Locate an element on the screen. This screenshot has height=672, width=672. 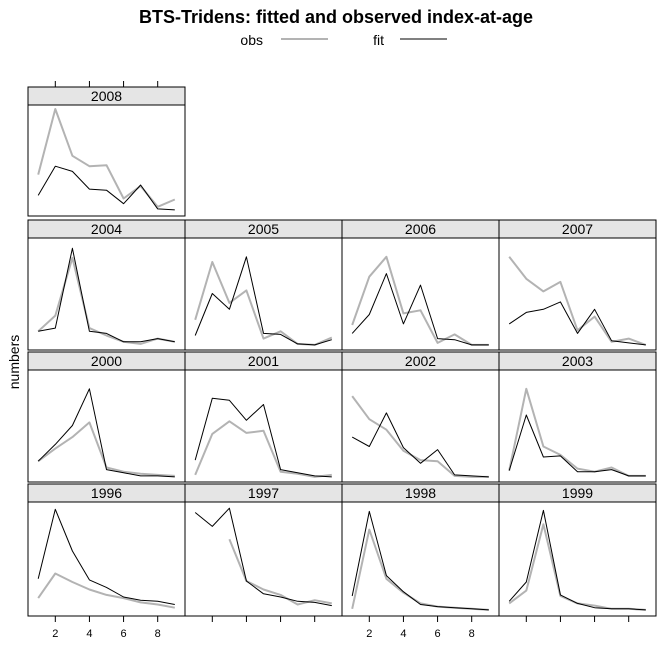
obs-line-2003 is located at coordinates (577, 432).